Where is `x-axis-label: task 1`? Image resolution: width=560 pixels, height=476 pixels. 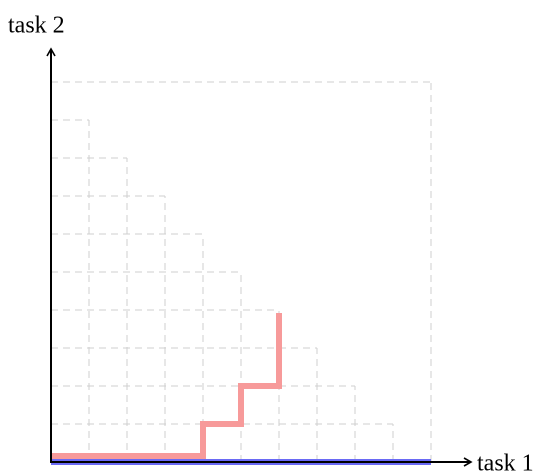 x-axis-label: task 1 is located at coordinates (505, 463).